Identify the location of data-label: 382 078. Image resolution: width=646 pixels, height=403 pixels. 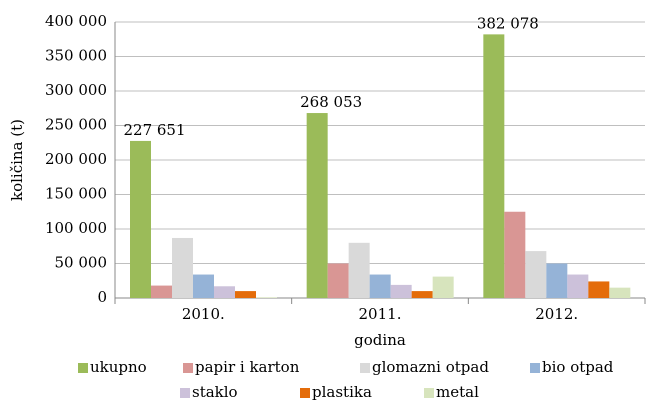
(508, 23).